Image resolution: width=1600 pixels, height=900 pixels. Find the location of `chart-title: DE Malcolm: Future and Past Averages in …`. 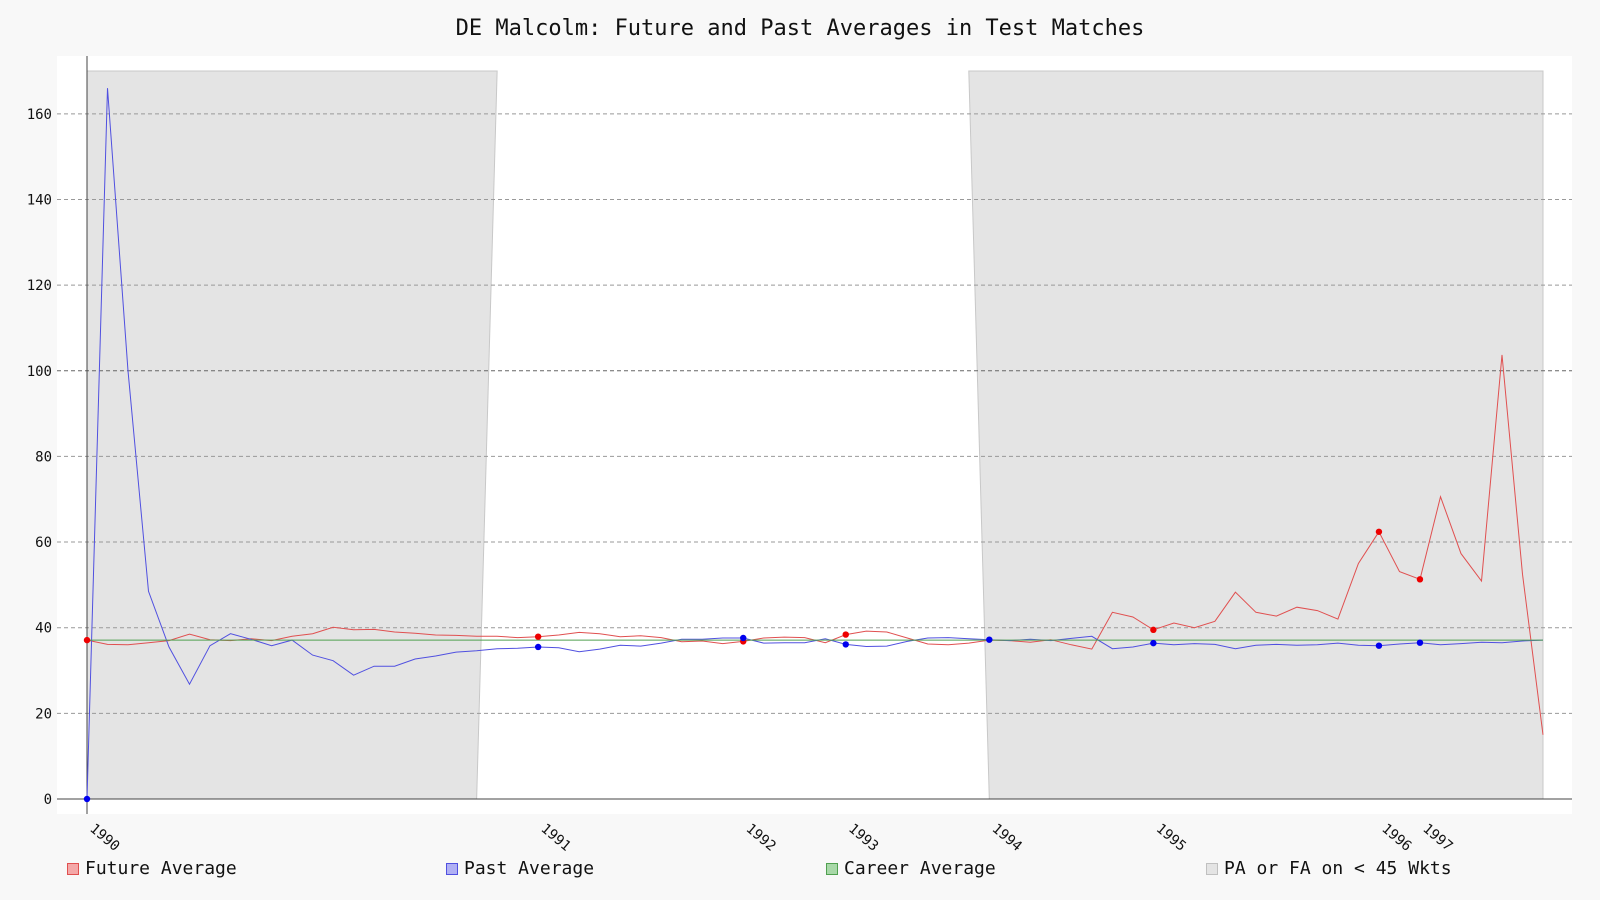

chart-title: DE Malcolm: Future and Past Averages in … is located at coordinates (800, 28).